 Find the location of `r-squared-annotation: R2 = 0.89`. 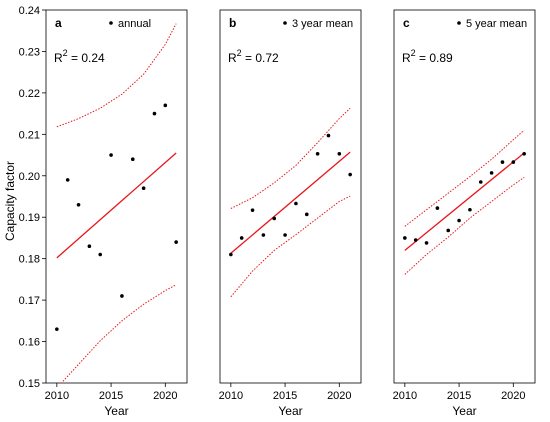

r-squared-annotation: R2 = 0.89 is located at coordinates (427, 56).